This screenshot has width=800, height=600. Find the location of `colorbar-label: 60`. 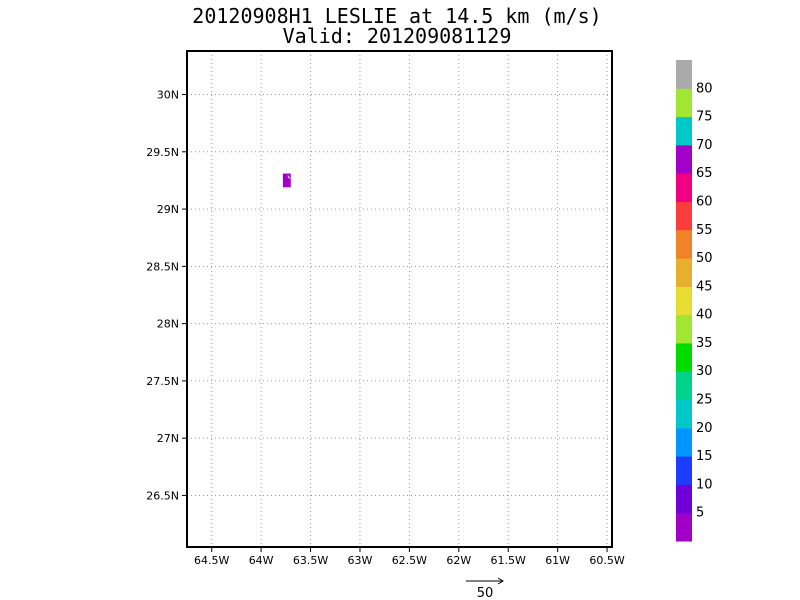

colorbar-label: 60 is located at coordinates (704, 201).